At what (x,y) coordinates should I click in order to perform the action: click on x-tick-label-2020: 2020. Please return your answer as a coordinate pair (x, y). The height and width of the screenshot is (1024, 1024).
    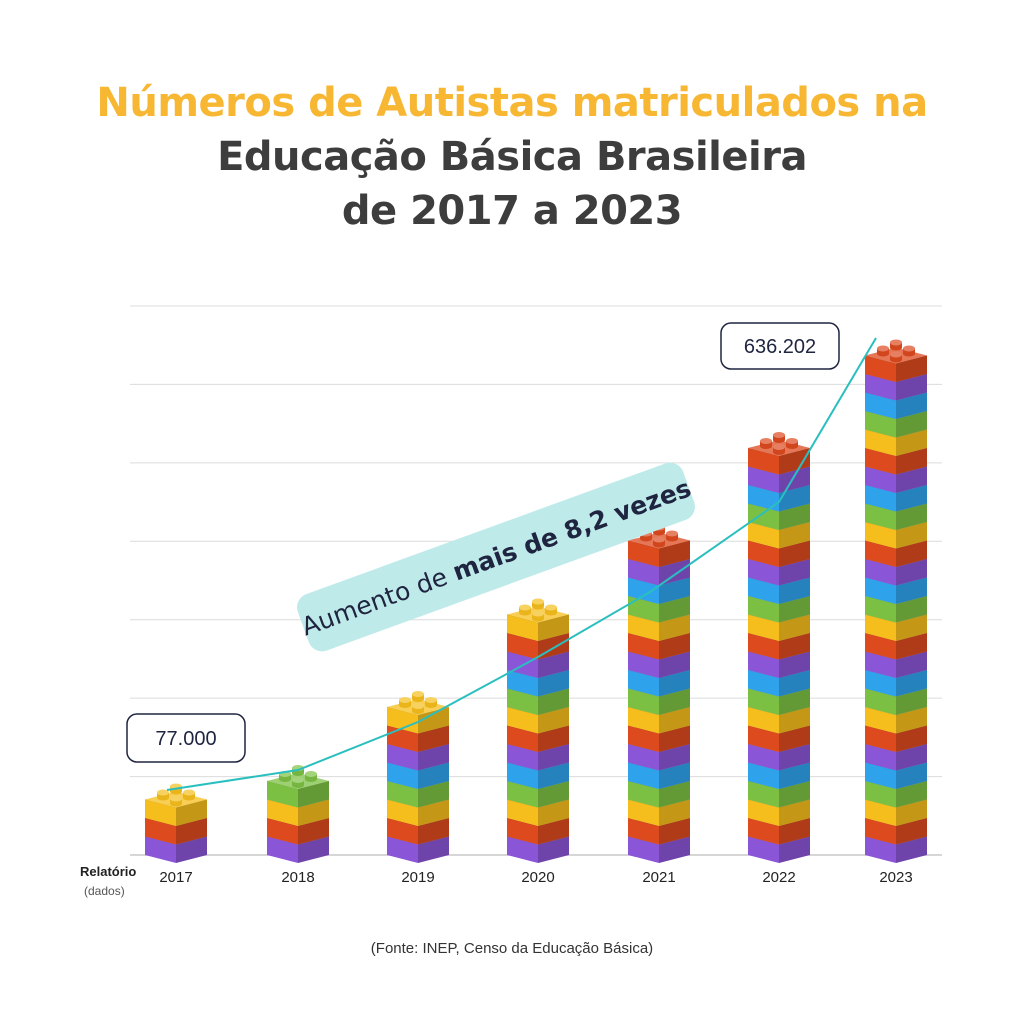
    Looking at the image, I should click on (537, 877).